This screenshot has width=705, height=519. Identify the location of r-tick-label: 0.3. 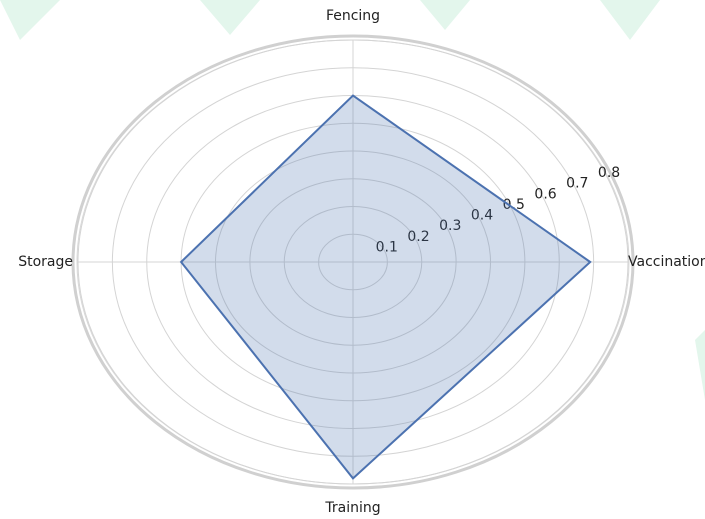
(450, 226).